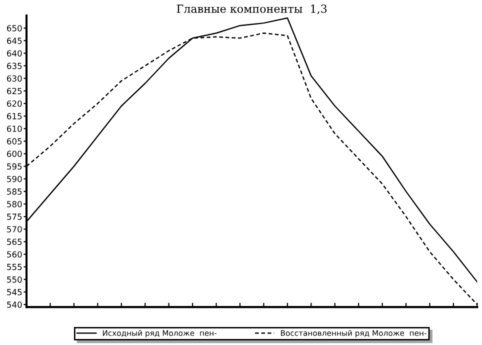  What do you see at coordinates (14, 292) in the screenshot?
I see `y-tick-label: 545` at bounding box center [14, 292].